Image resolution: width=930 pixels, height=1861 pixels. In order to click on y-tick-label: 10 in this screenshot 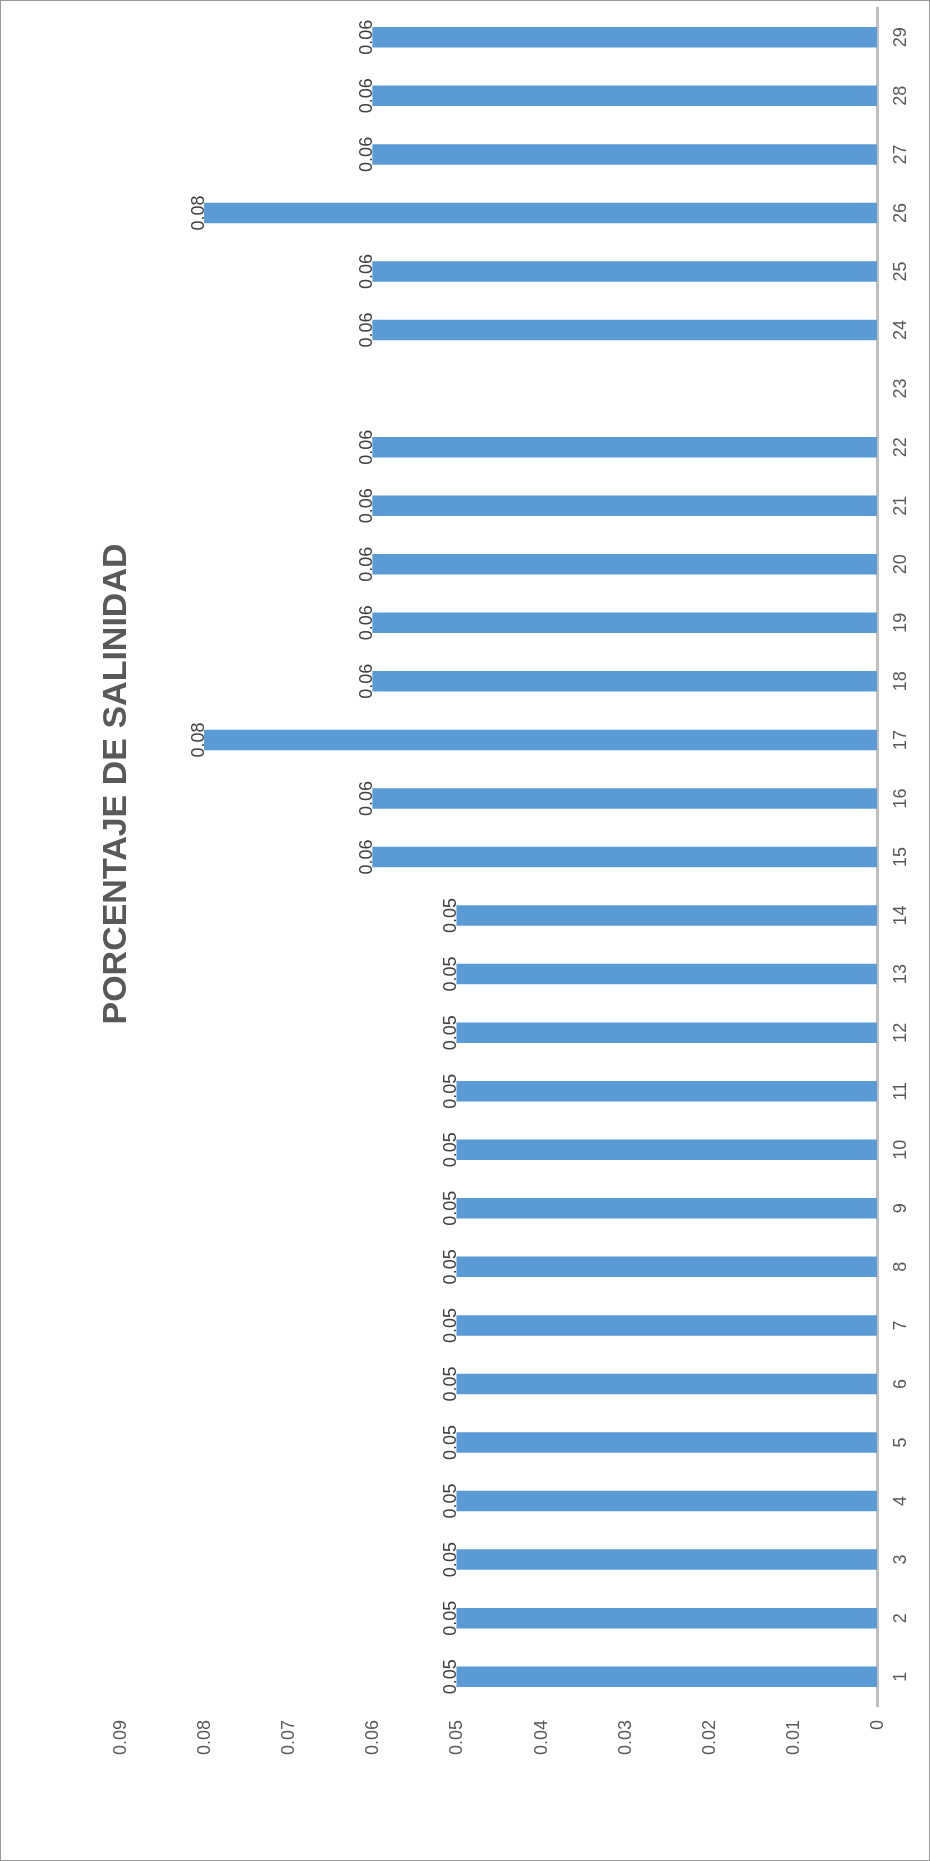, I will do `click(900, 1149)`.